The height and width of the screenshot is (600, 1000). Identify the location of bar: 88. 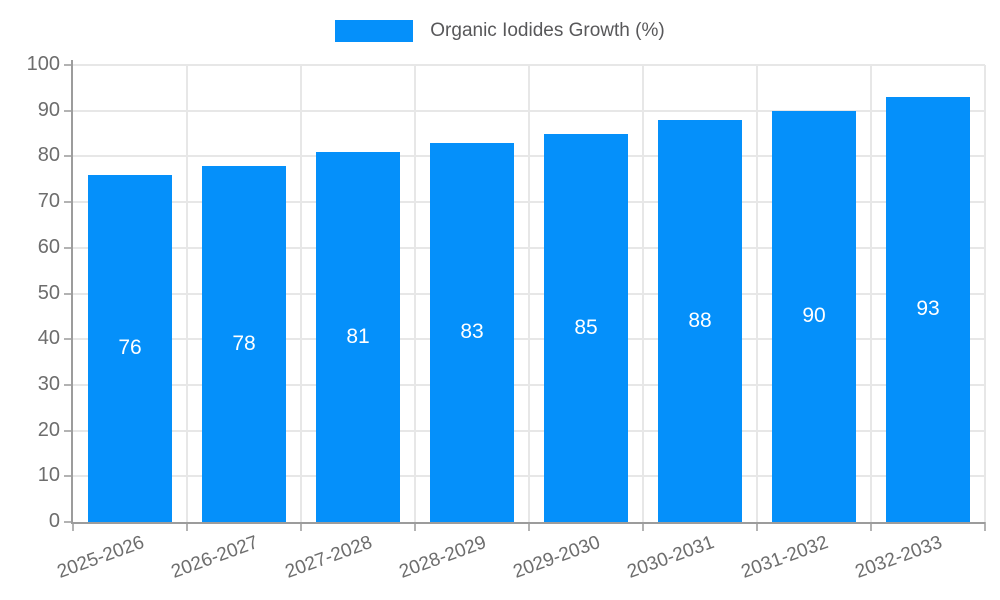
(700, 320).